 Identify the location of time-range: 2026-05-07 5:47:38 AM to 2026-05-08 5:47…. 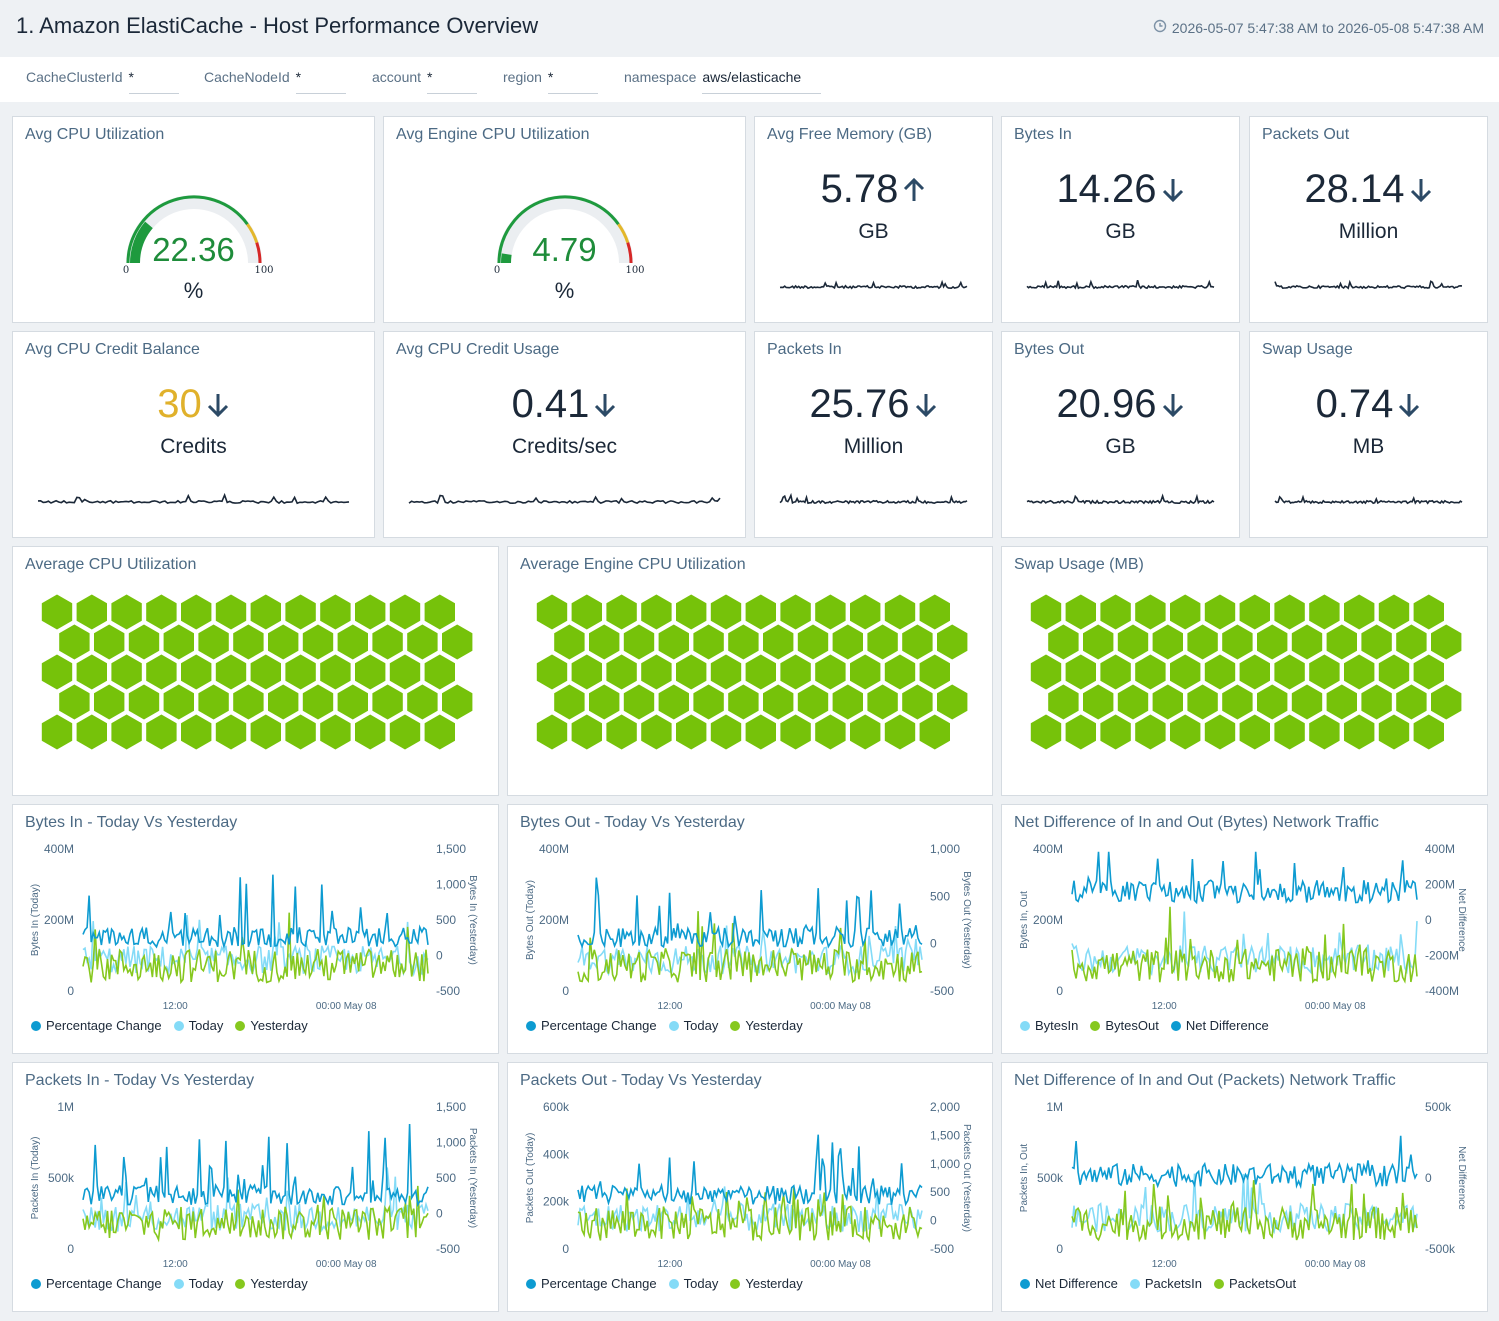
(1318, 27).